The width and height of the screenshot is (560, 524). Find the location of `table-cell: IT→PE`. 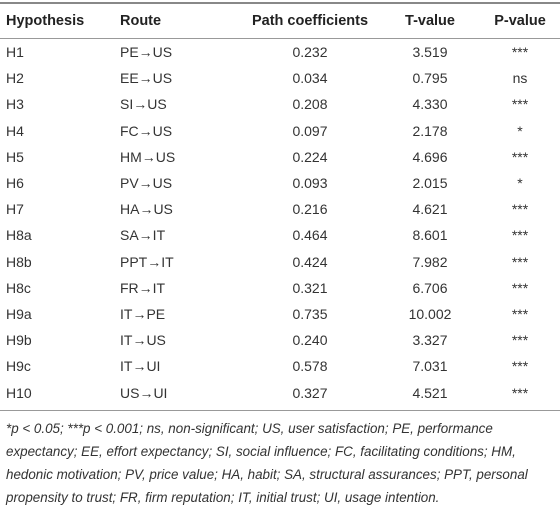

table-cell: IT→PE is located at coordinates (143, 313).